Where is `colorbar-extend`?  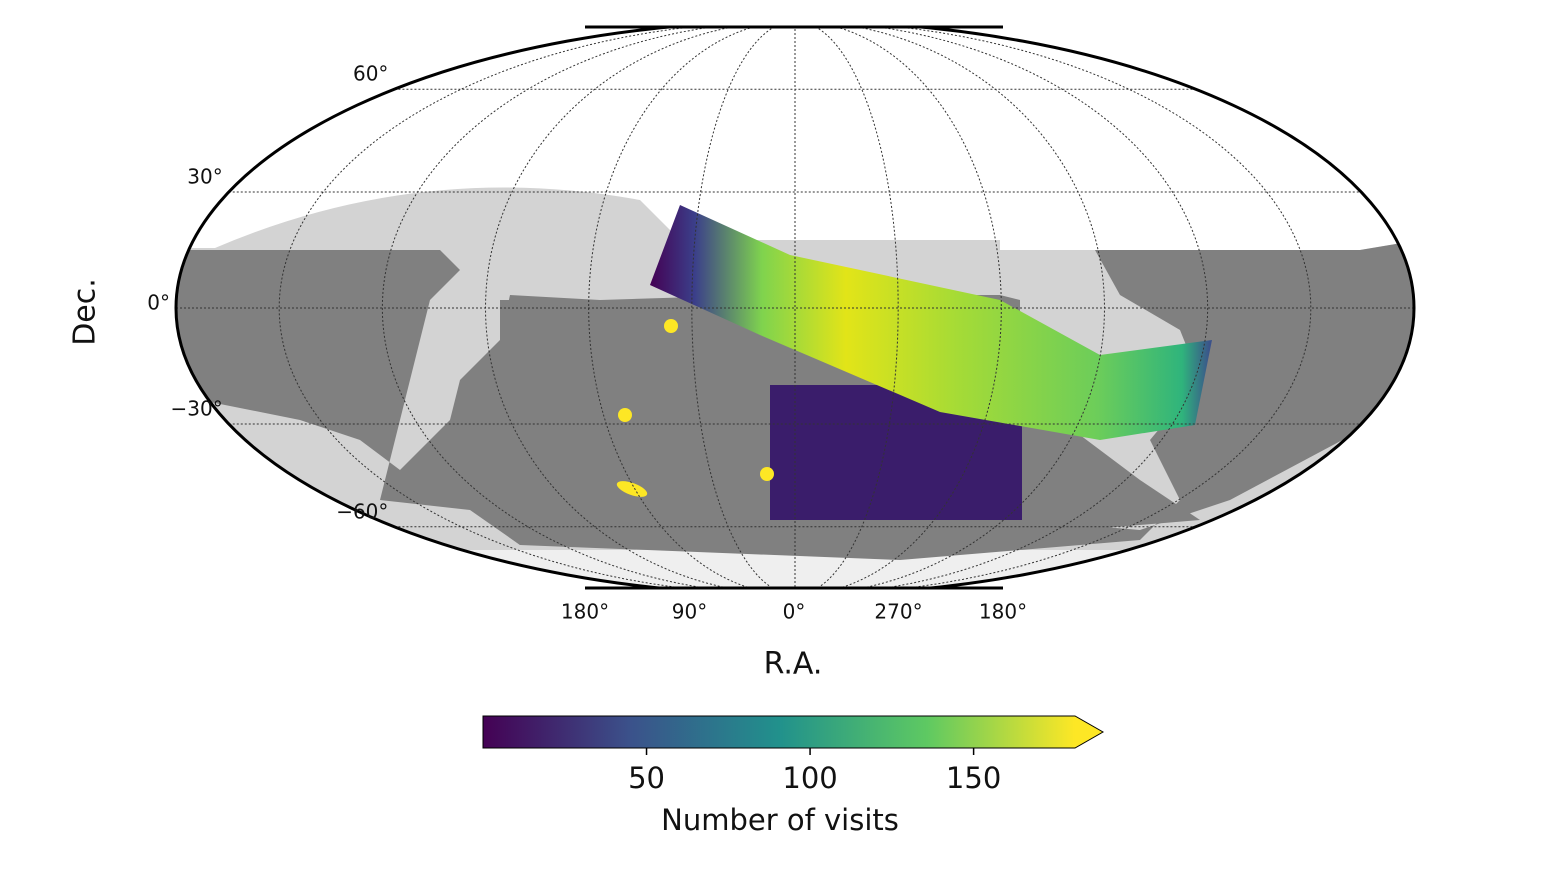 colorbar-extend is located at coordinates (1089, 732).